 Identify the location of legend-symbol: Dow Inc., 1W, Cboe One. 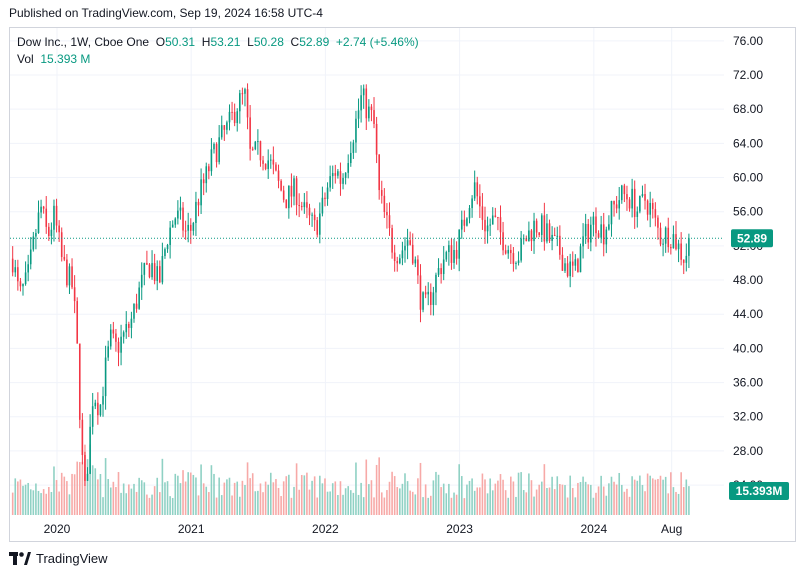
(83, 42).